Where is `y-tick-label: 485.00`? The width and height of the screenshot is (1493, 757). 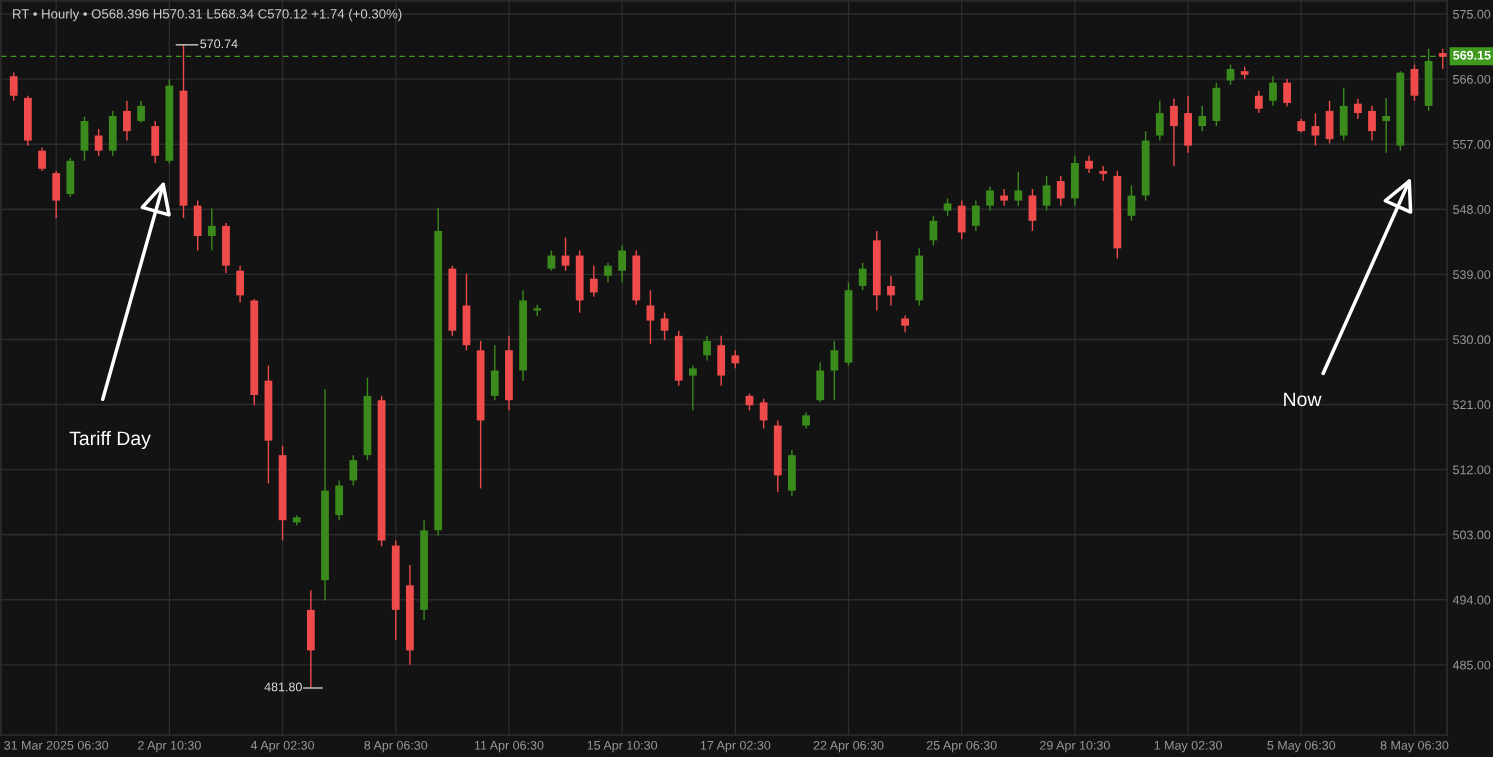 y-tick-label: 485.00 is located at coordinates (1471, 665).